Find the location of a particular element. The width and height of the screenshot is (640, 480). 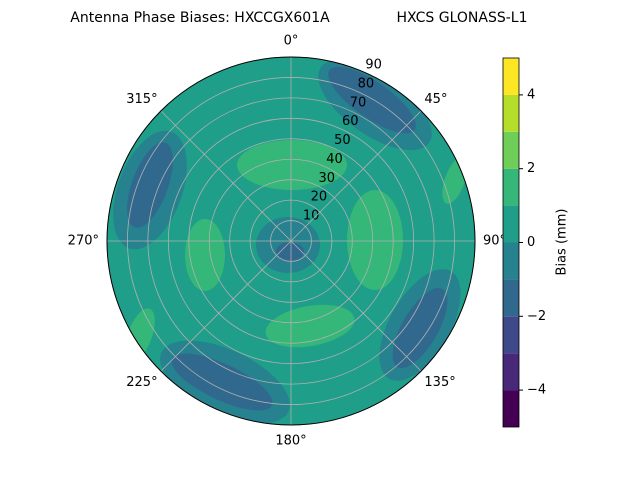

r-tick-label: 70 is located at coordinates (358, 102).